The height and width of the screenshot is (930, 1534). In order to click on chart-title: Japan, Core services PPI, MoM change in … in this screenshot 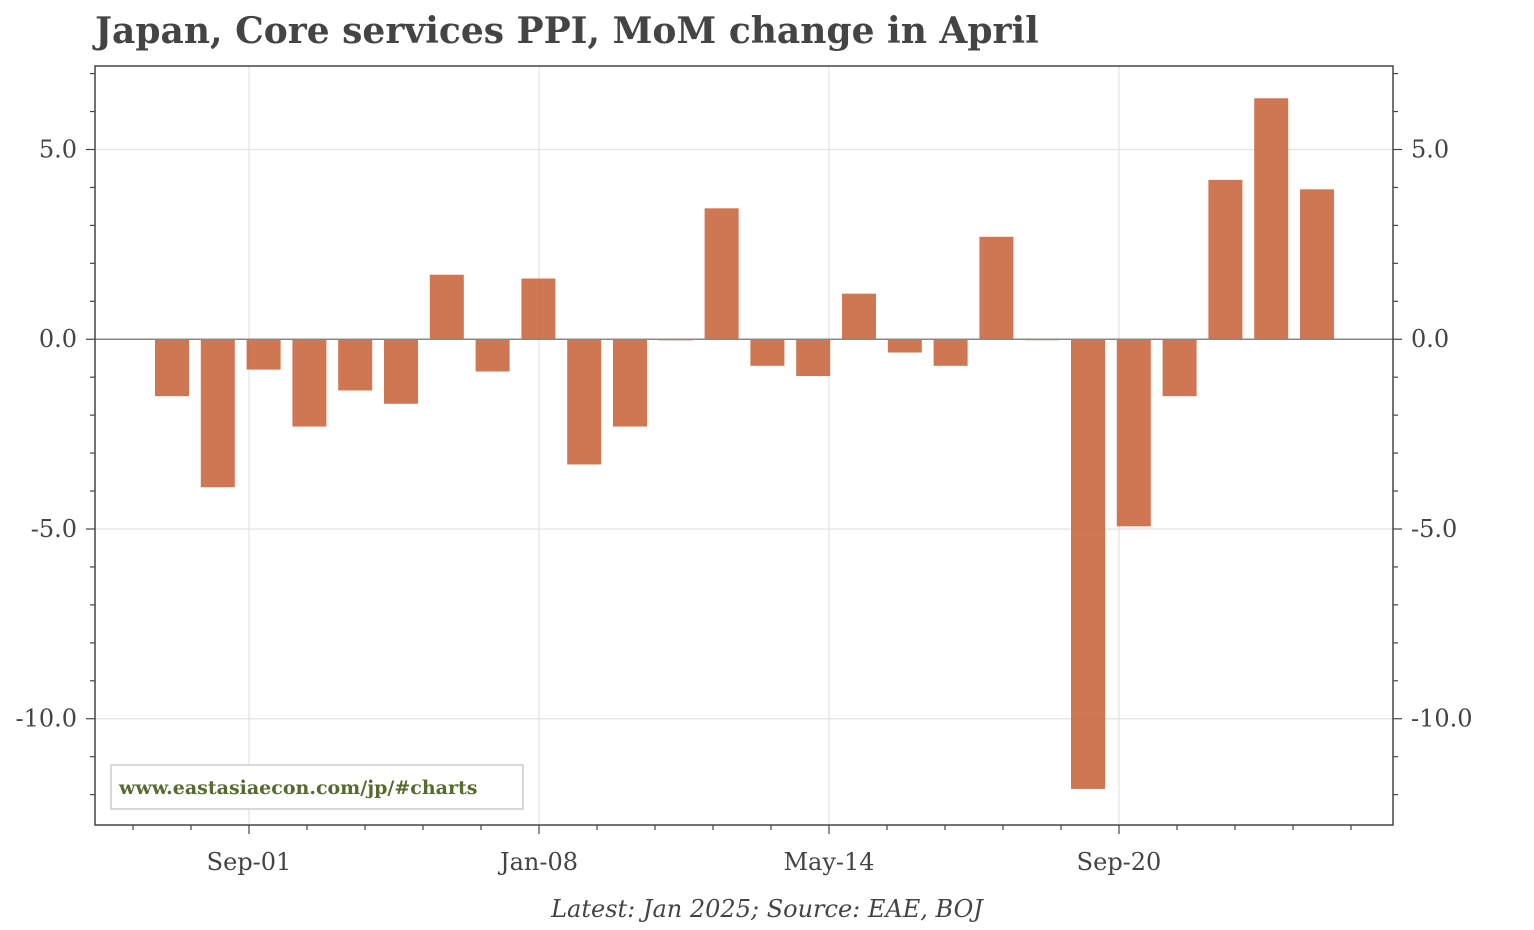, I will do `click(567, 31)`.